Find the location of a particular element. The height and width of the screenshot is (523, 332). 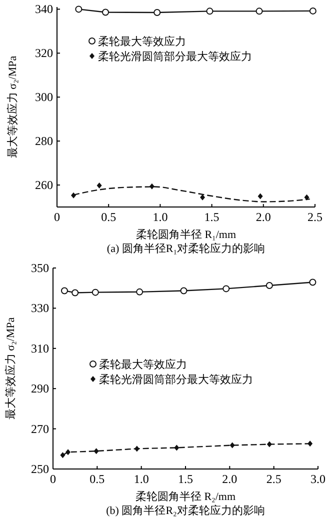

y-tick-label: 290 is located at coordinates (40, 389).